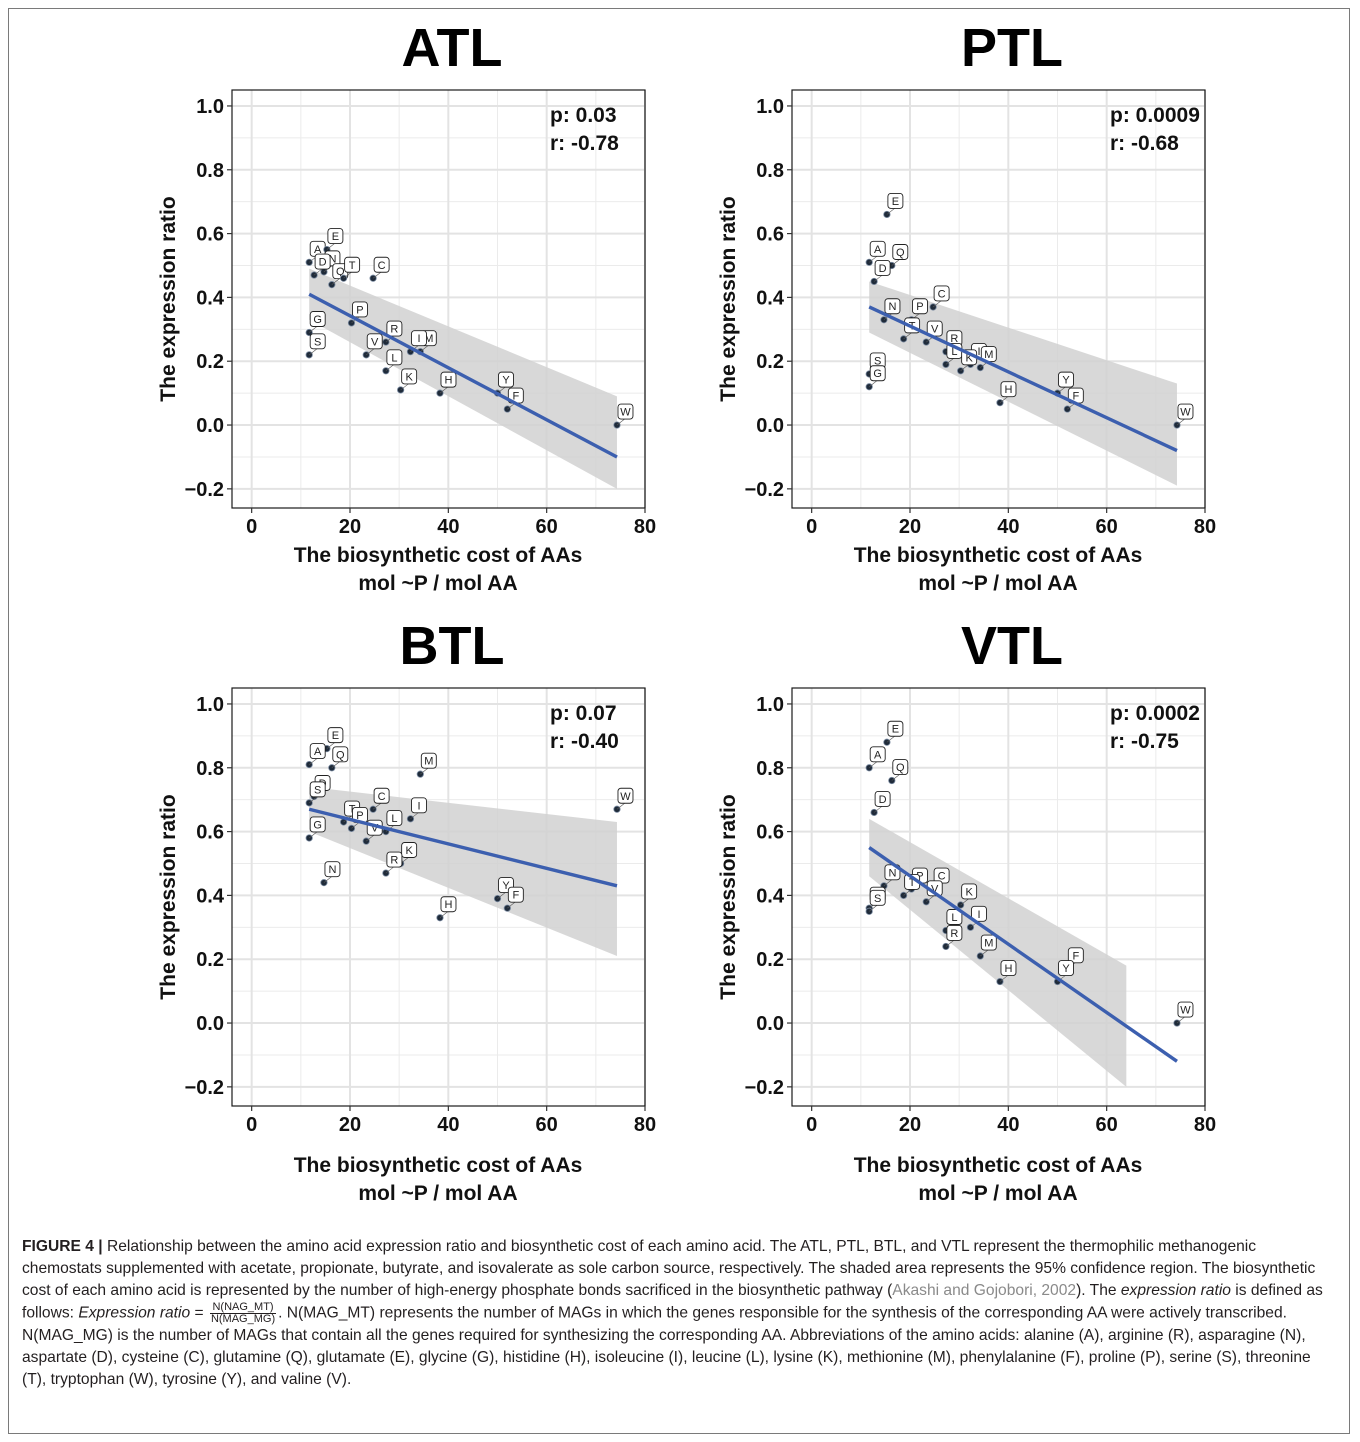  Describe the element at coordinates (893, 205) in the screenshot. I see `data-point-e: E` at that location.